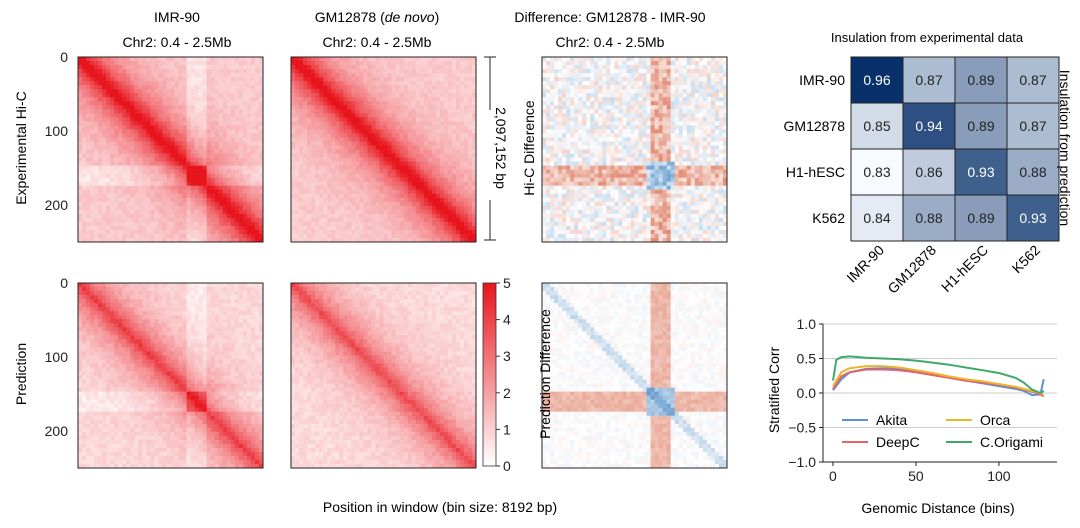  I want to click on insulation-value: 0.94, so click(928, 126).